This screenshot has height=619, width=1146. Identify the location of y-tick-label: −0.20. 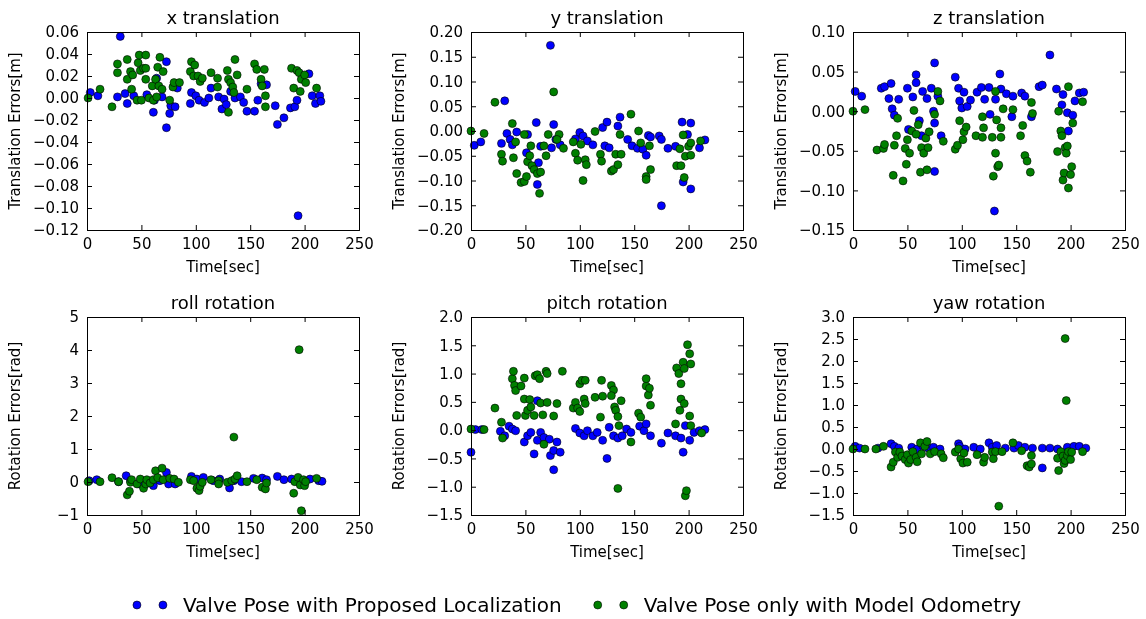
(440, 230).